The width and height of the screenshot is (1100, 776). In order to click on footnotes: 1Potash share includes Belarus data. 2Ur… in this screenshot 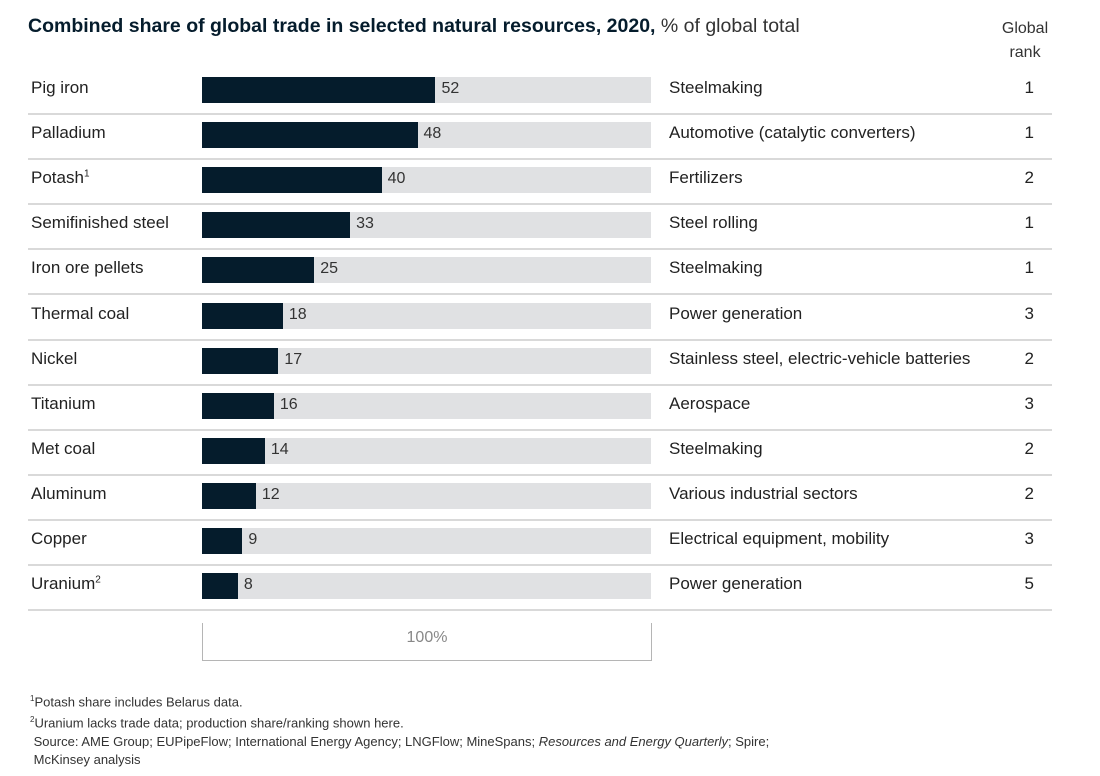, I will do `click(399, 729)`.